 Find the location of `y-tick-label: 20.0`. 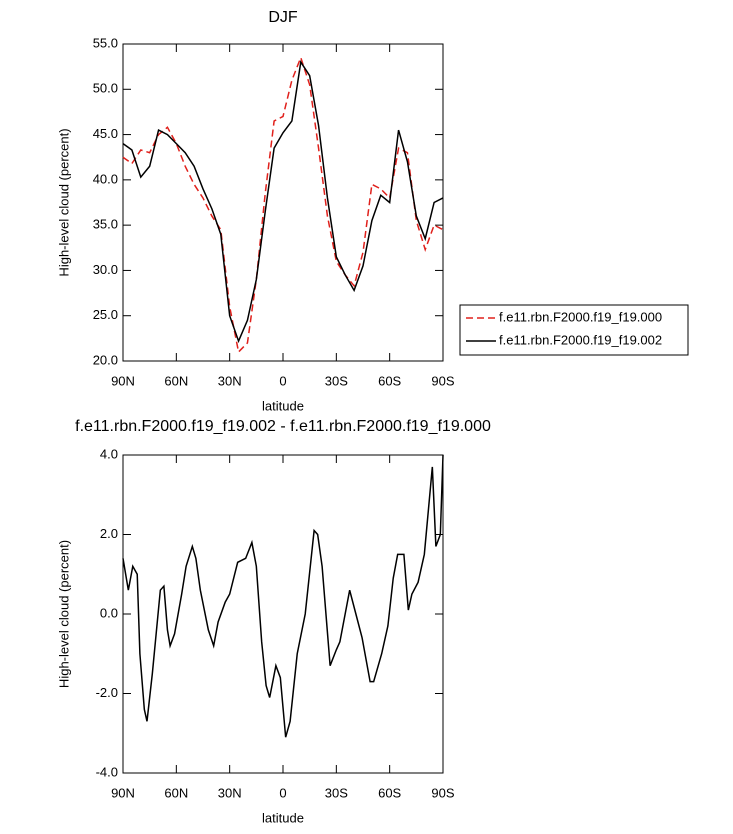

y-tick-label: 20.0 is located at coordinates (105, 359).